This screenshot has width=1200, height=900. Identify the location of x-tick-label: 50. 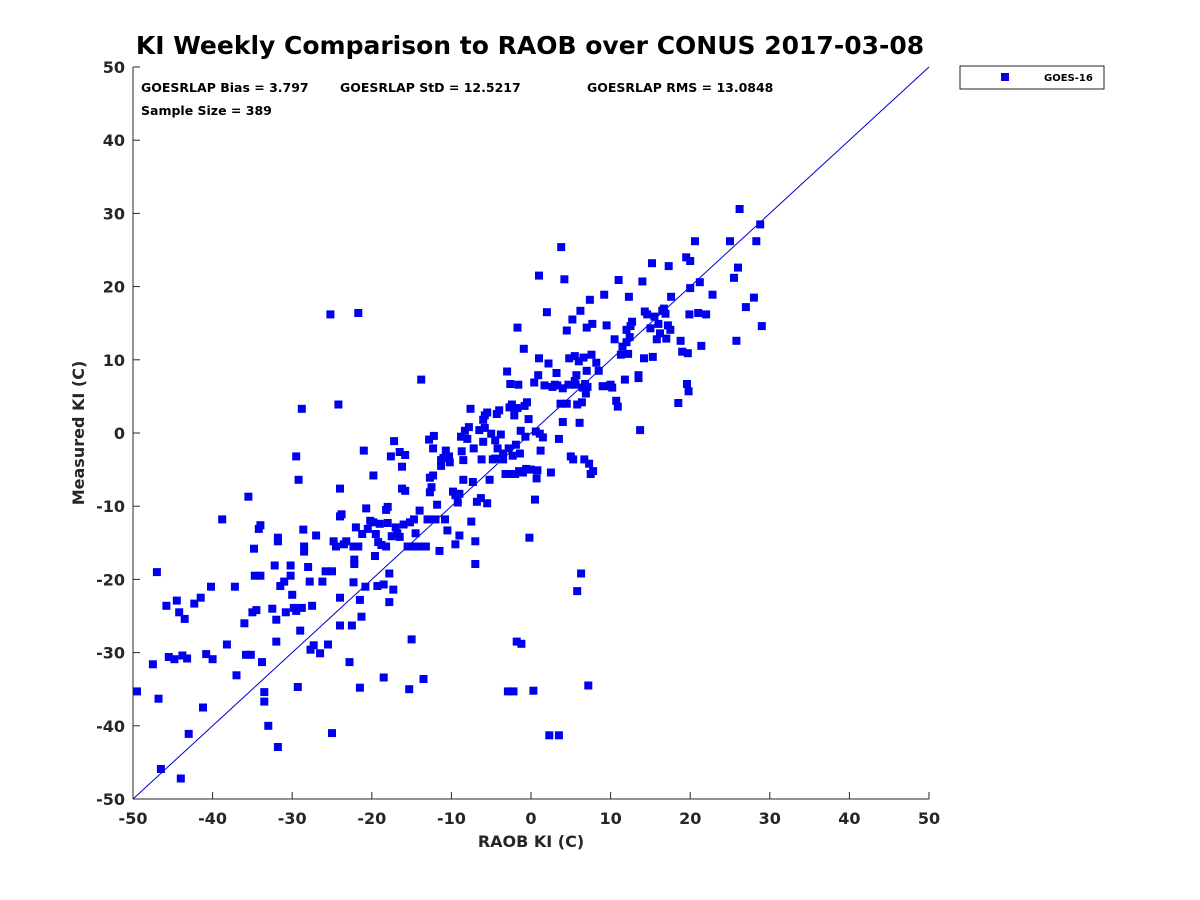
(929, 818).